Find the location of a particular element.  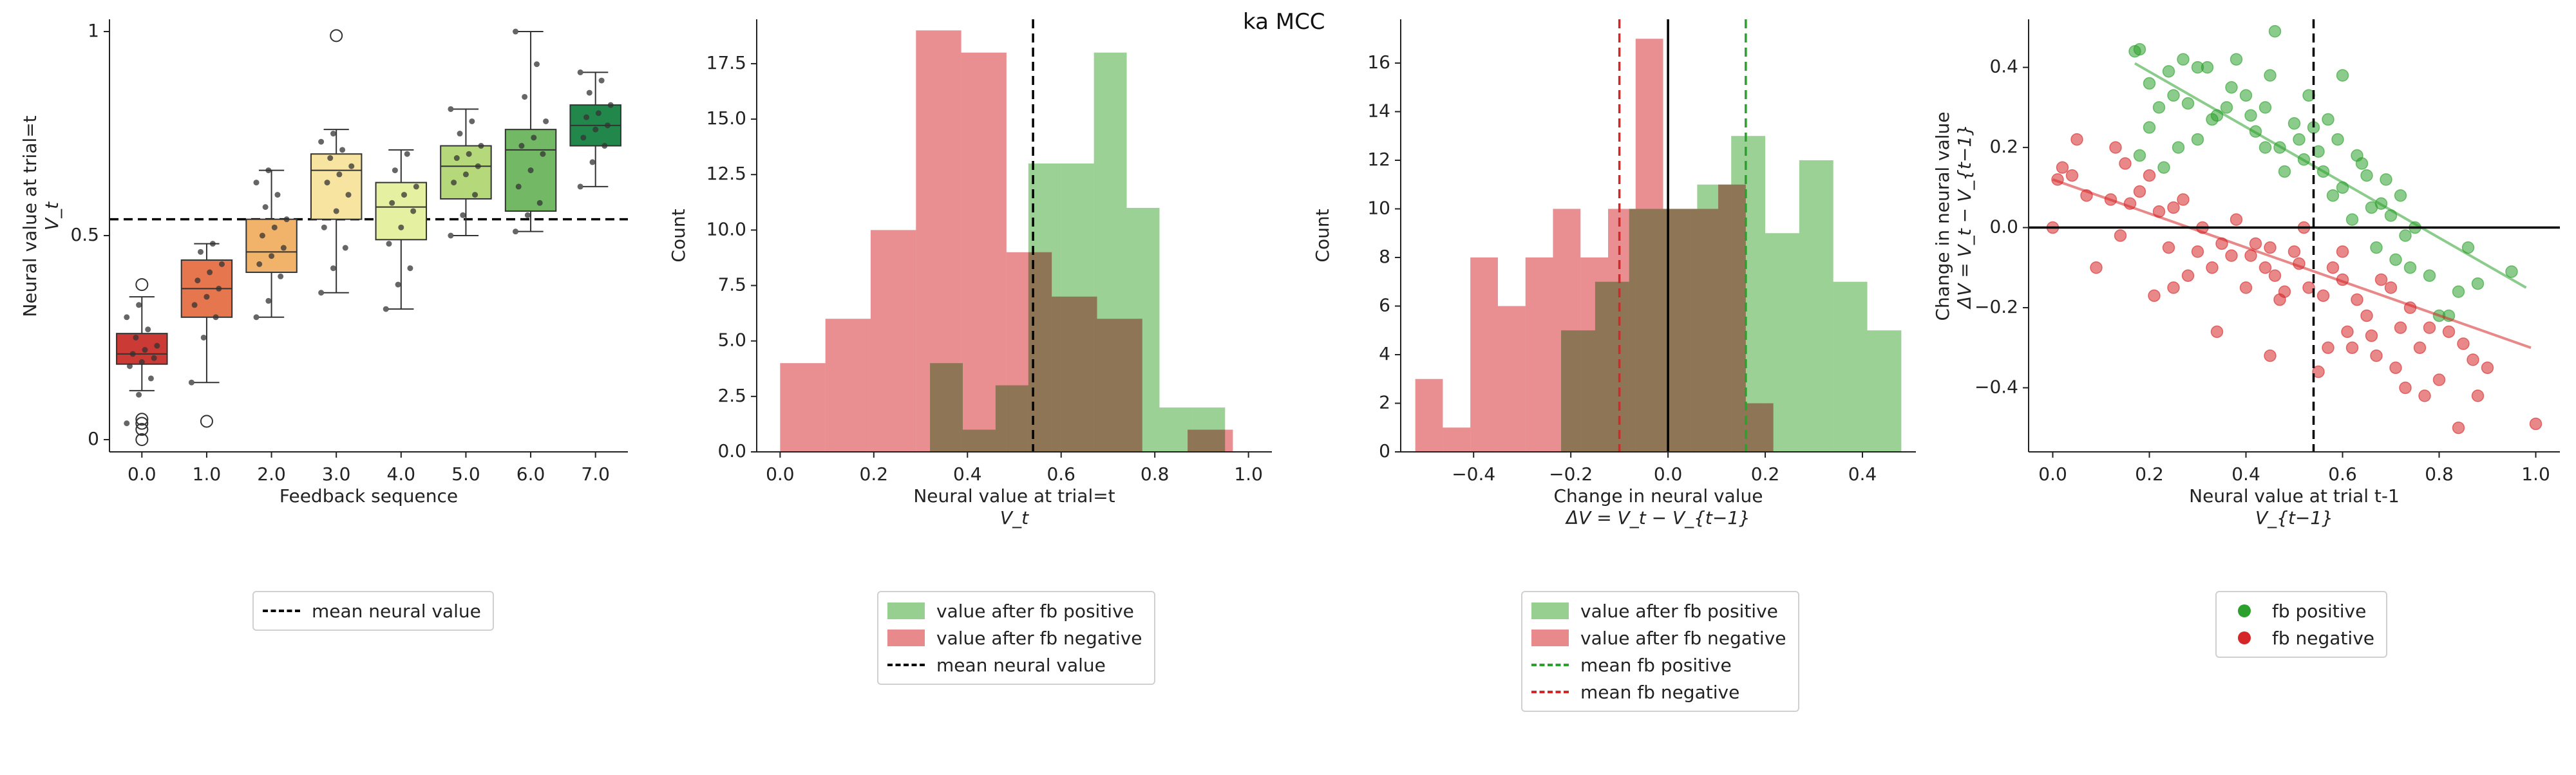

y-tick-label: 5.0 is located at coordinates (731, 340).